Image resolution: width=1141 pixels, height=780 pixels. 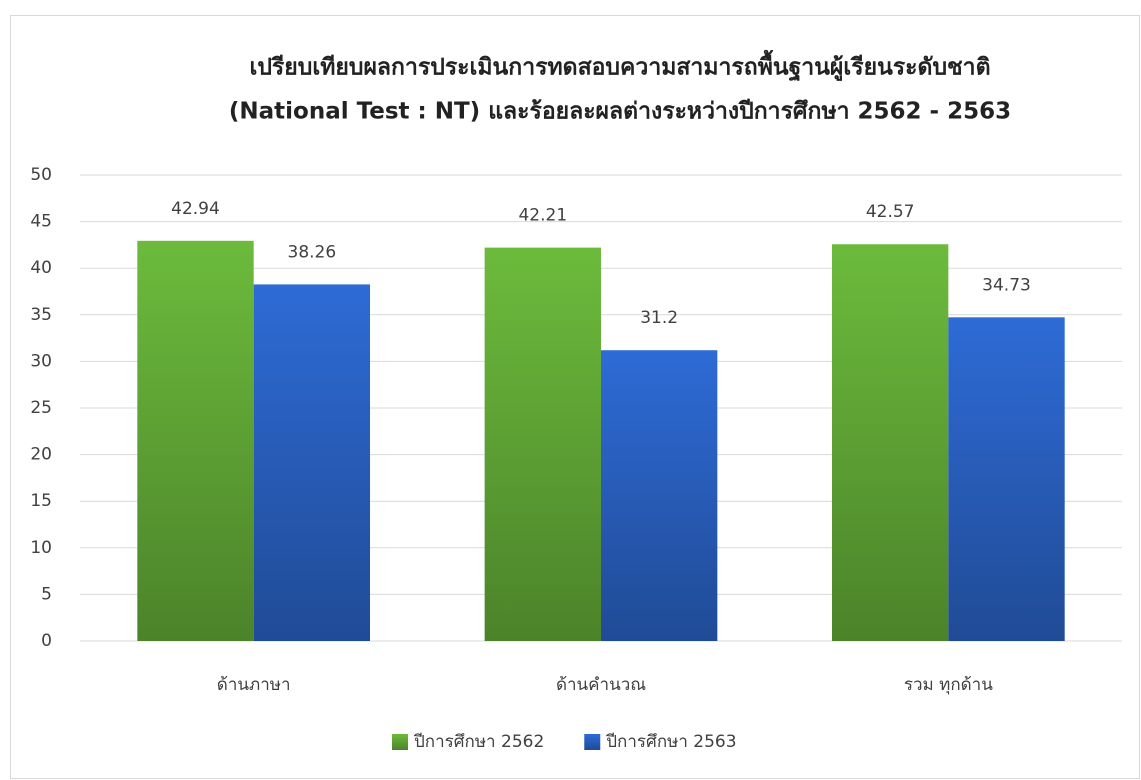 I want to click on y-tick-label: 10, so click(x=41, y=548).